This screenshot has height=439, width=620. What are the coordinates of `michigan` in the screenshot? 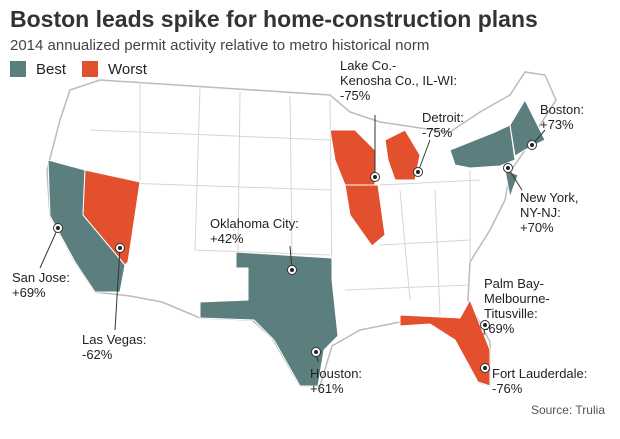 It's located at (402, 155).